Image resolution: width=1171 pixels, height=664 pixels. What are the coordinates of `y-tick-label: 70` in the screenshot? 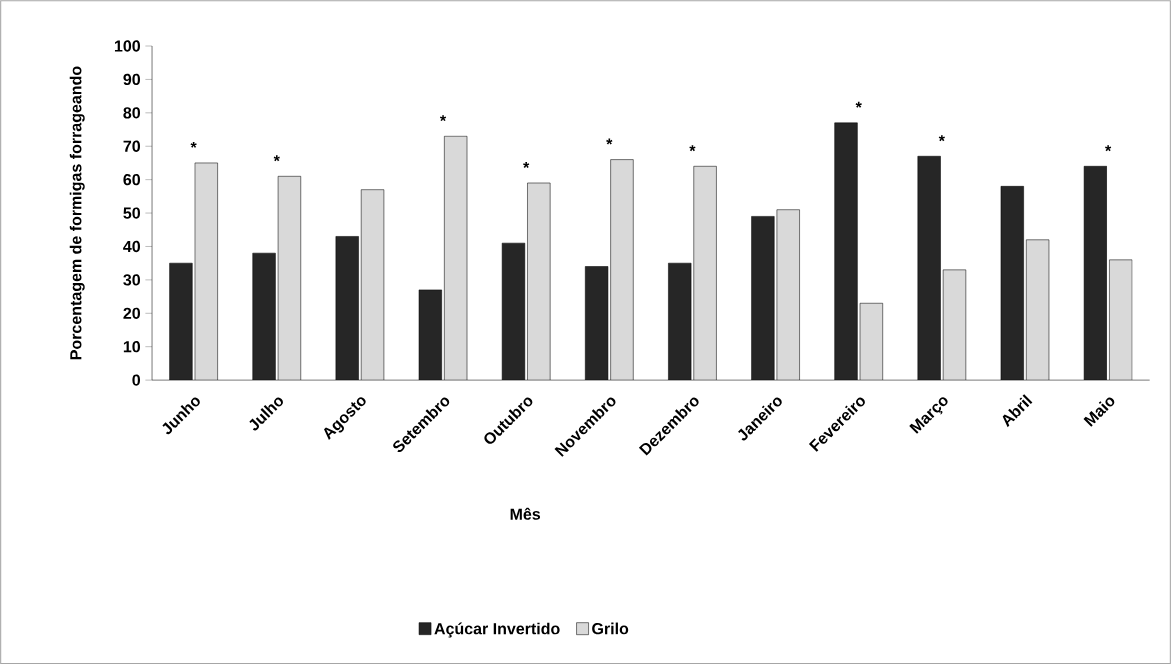 It's located at (131, 146).